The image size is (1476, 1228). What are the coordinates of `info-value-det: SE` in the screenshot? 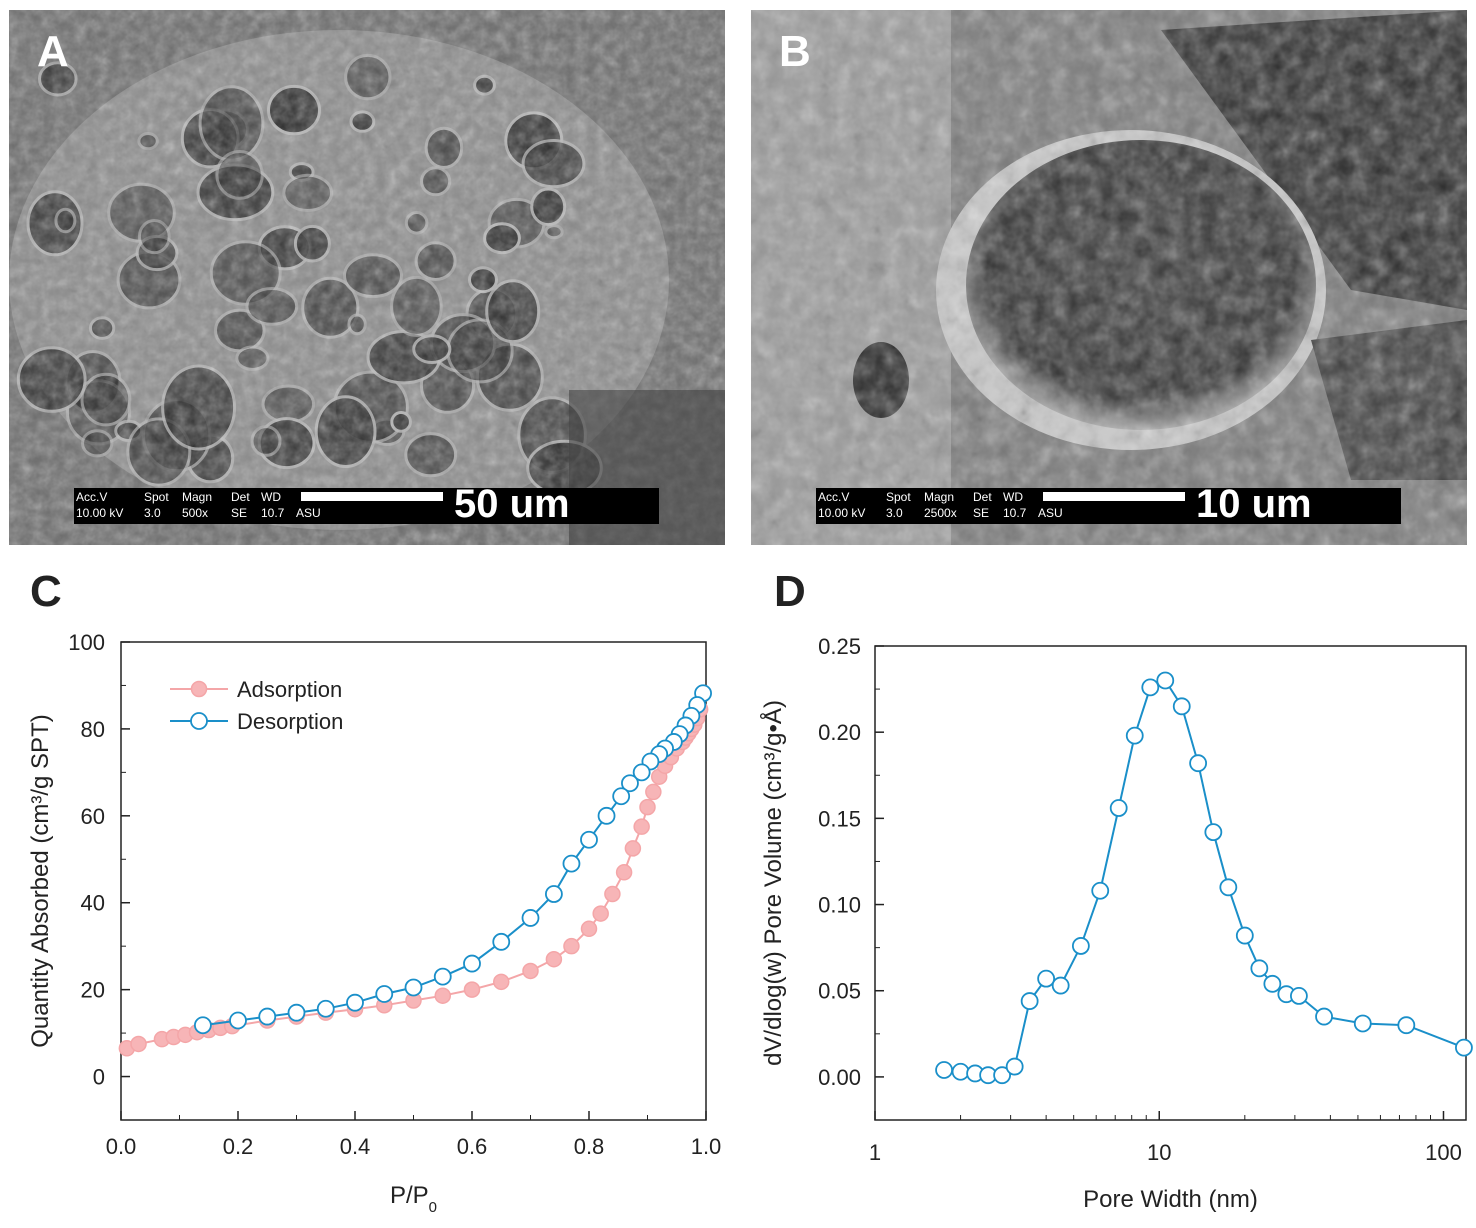 It's located at (239, 513).